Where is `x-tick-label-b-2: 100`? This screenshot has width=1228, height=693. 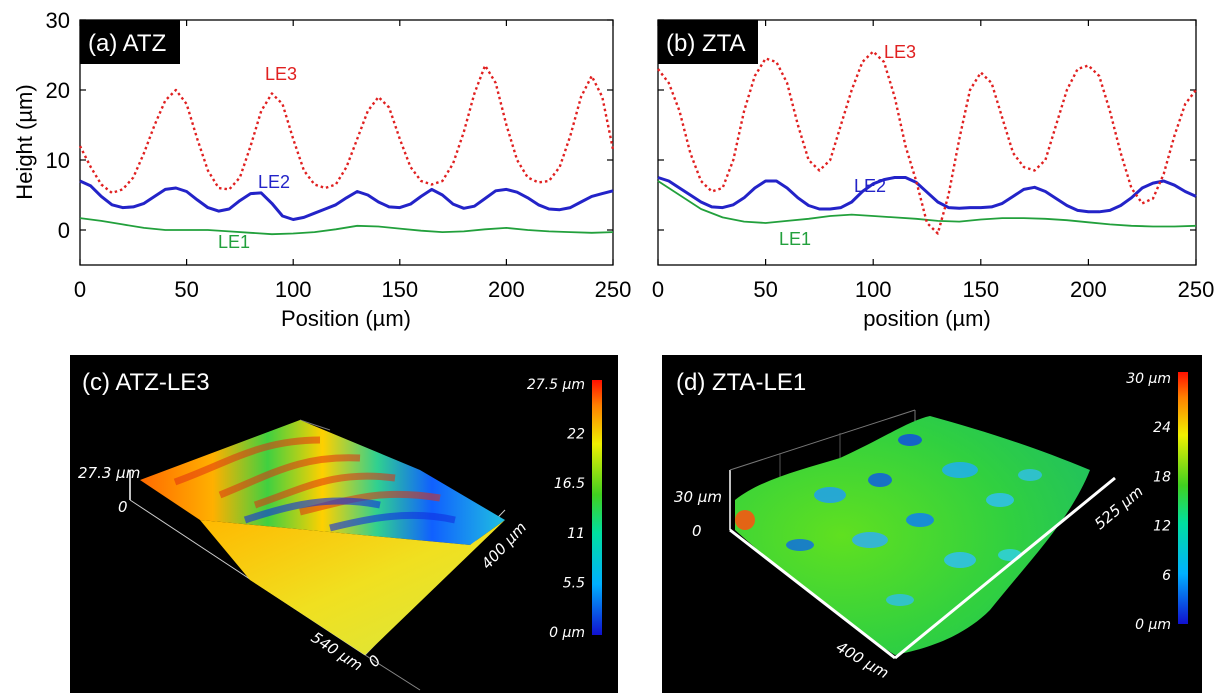 x-tick-label-b-2: 100 is located at coordinates (873, 289).